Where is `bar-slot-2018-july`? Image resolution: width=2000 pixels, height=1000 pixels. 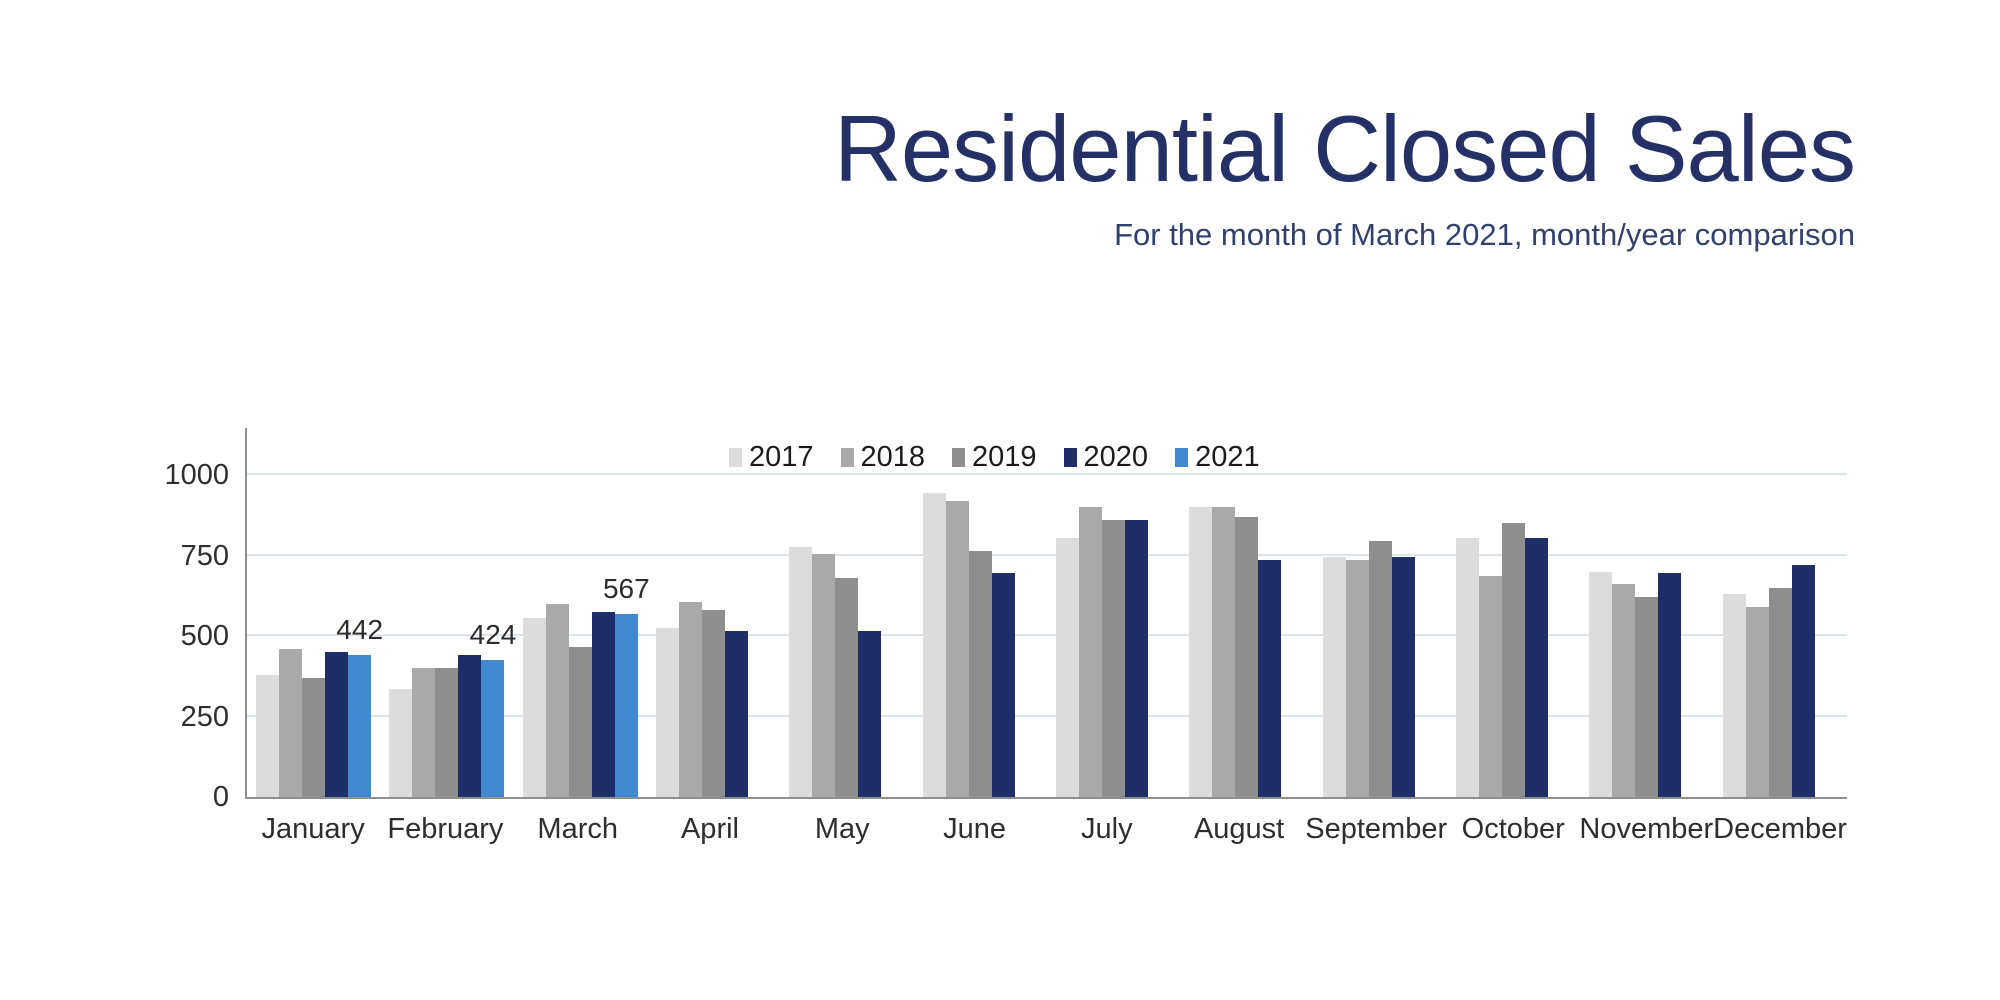 bar-slot-2018-july is located at coordinates (1091, 612).